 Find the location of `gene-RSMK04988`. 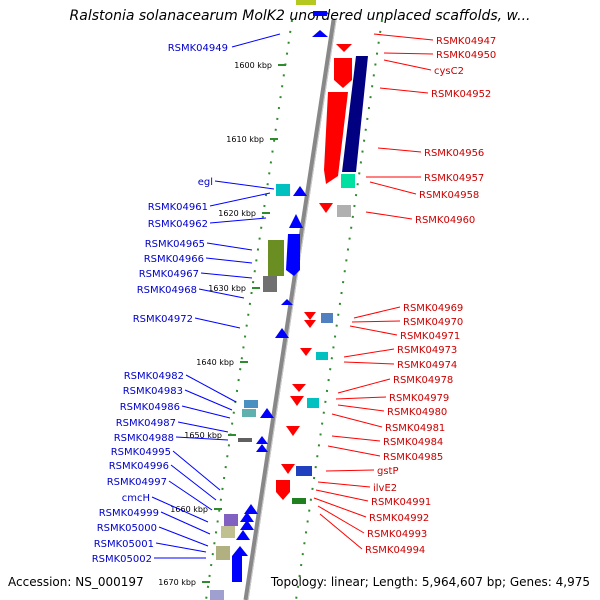

gene-RSMK04988 is located at coordinates (245, 440).